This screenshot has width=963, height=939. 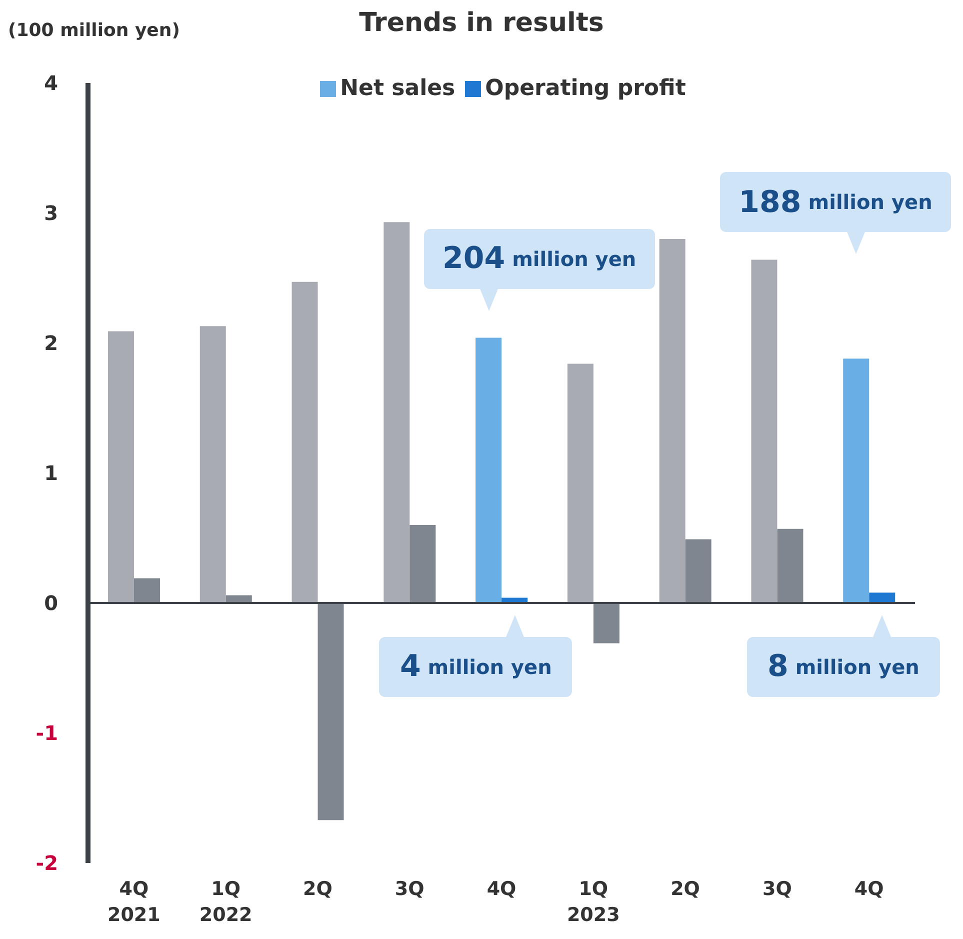 What do you see at coordinates (539, 258) in the screenshot?
I see `annotation: 204 million yen` at bounding box center [539, 258].